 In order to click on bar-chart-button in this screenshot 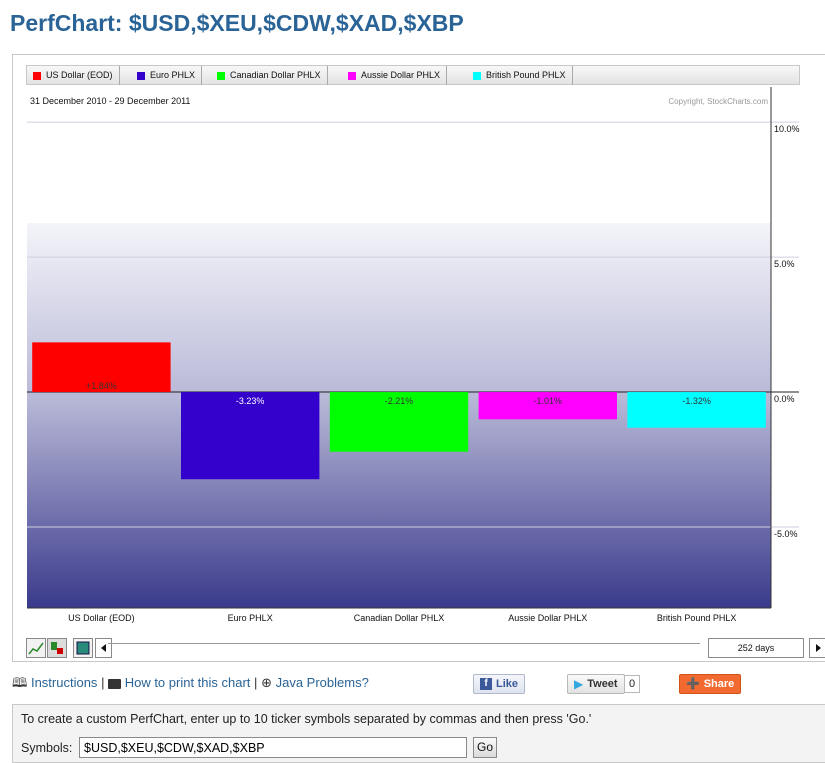, I will do `click(57, 648)`.